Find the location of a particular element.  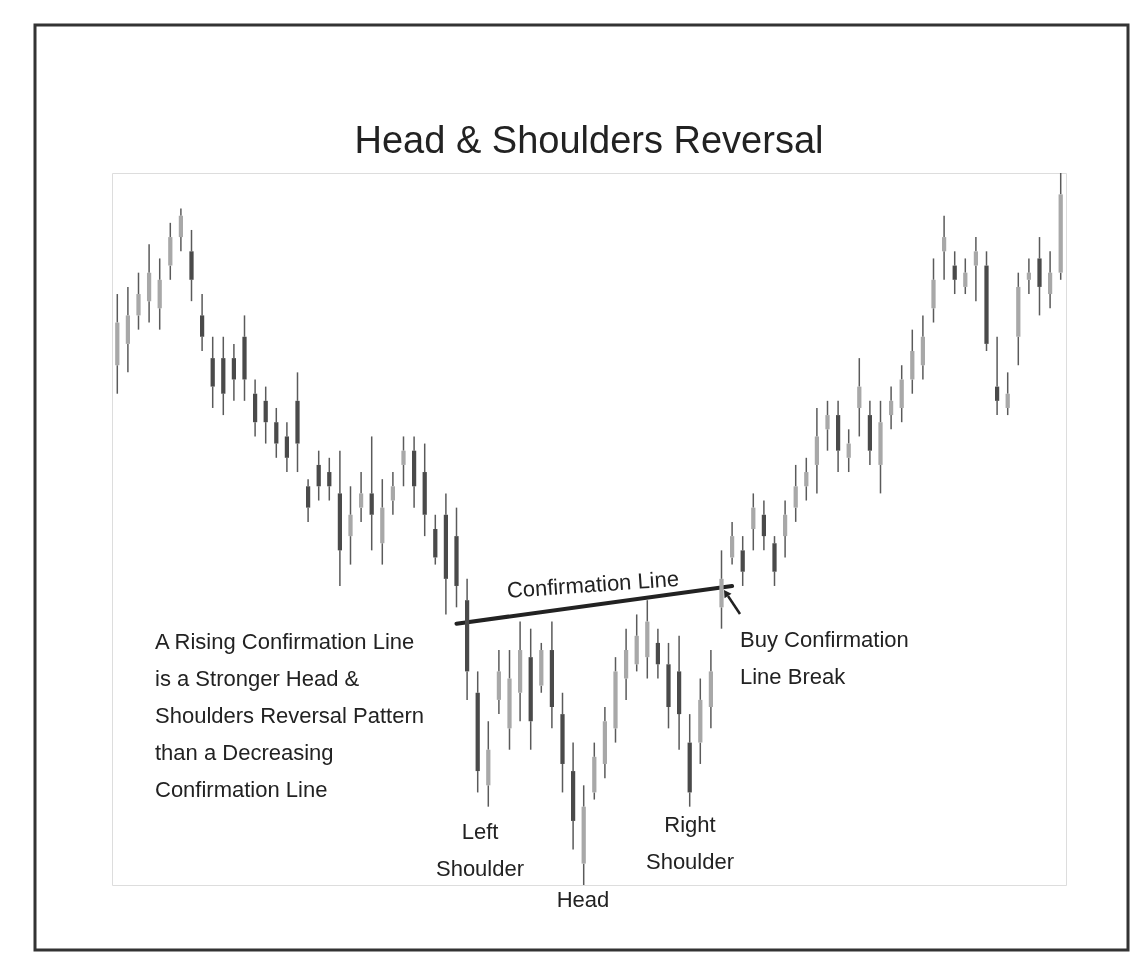

chart-title: Head & Shoulders Reversal is located at coordinates (589, 140).